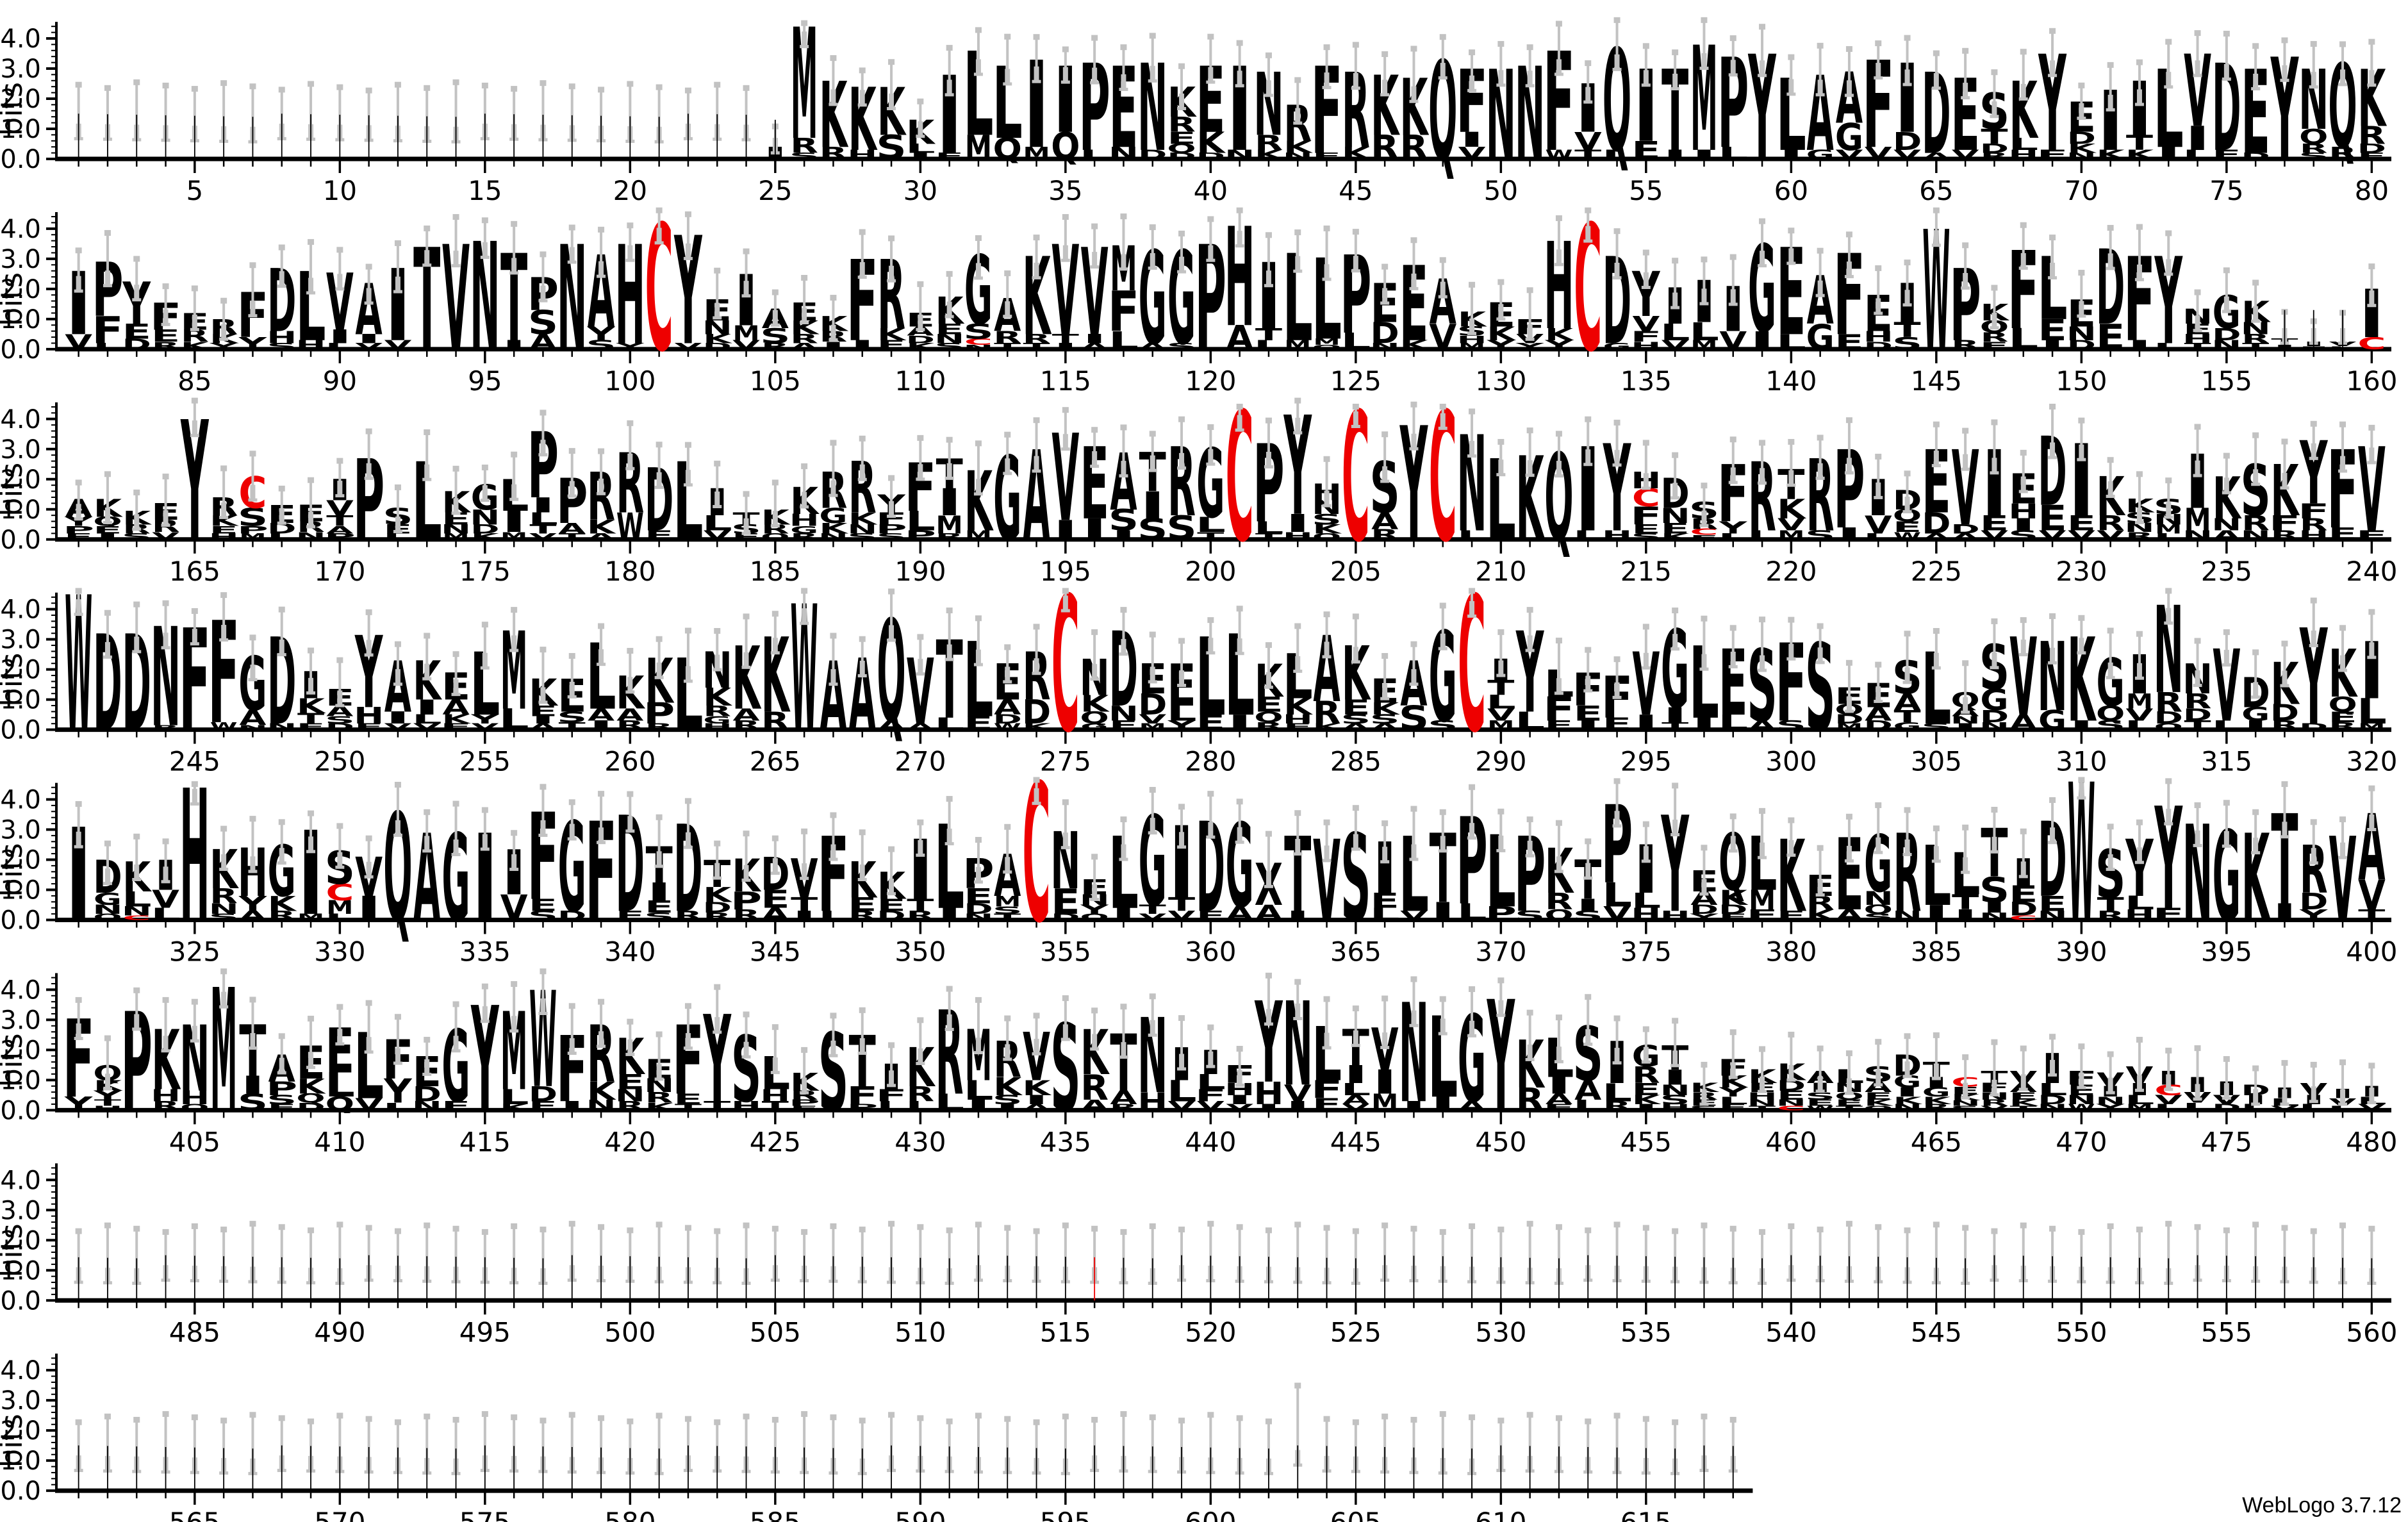  Describe the element at coordinates (1094, 109) in the screenshot. I see `stack-pos-36: LP` at that location.